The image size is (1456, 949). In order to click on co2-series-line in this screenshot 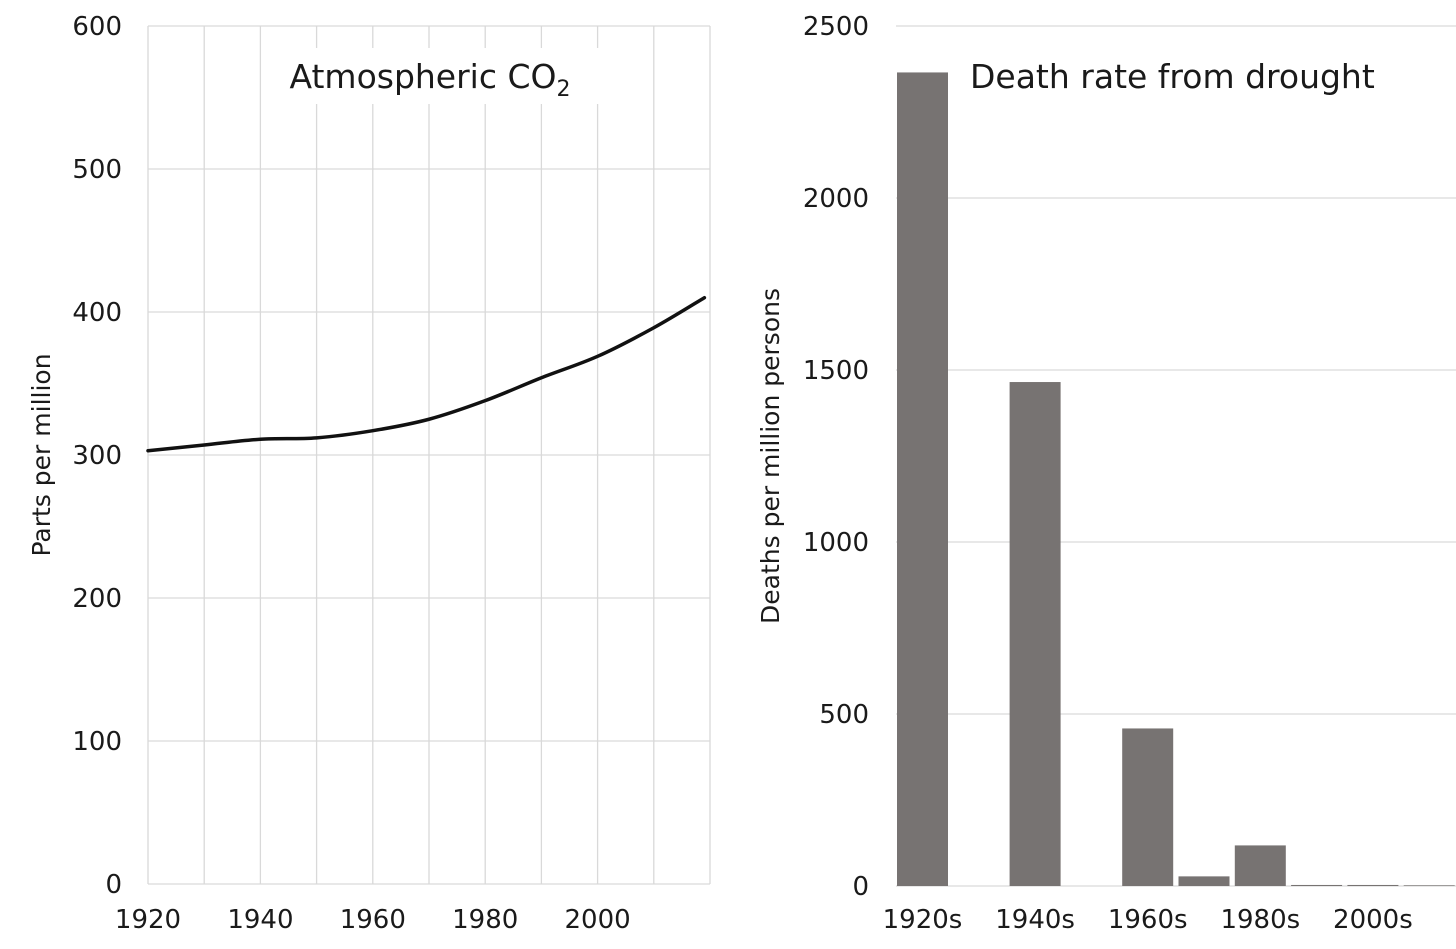, I will do `click(426, 374)`.